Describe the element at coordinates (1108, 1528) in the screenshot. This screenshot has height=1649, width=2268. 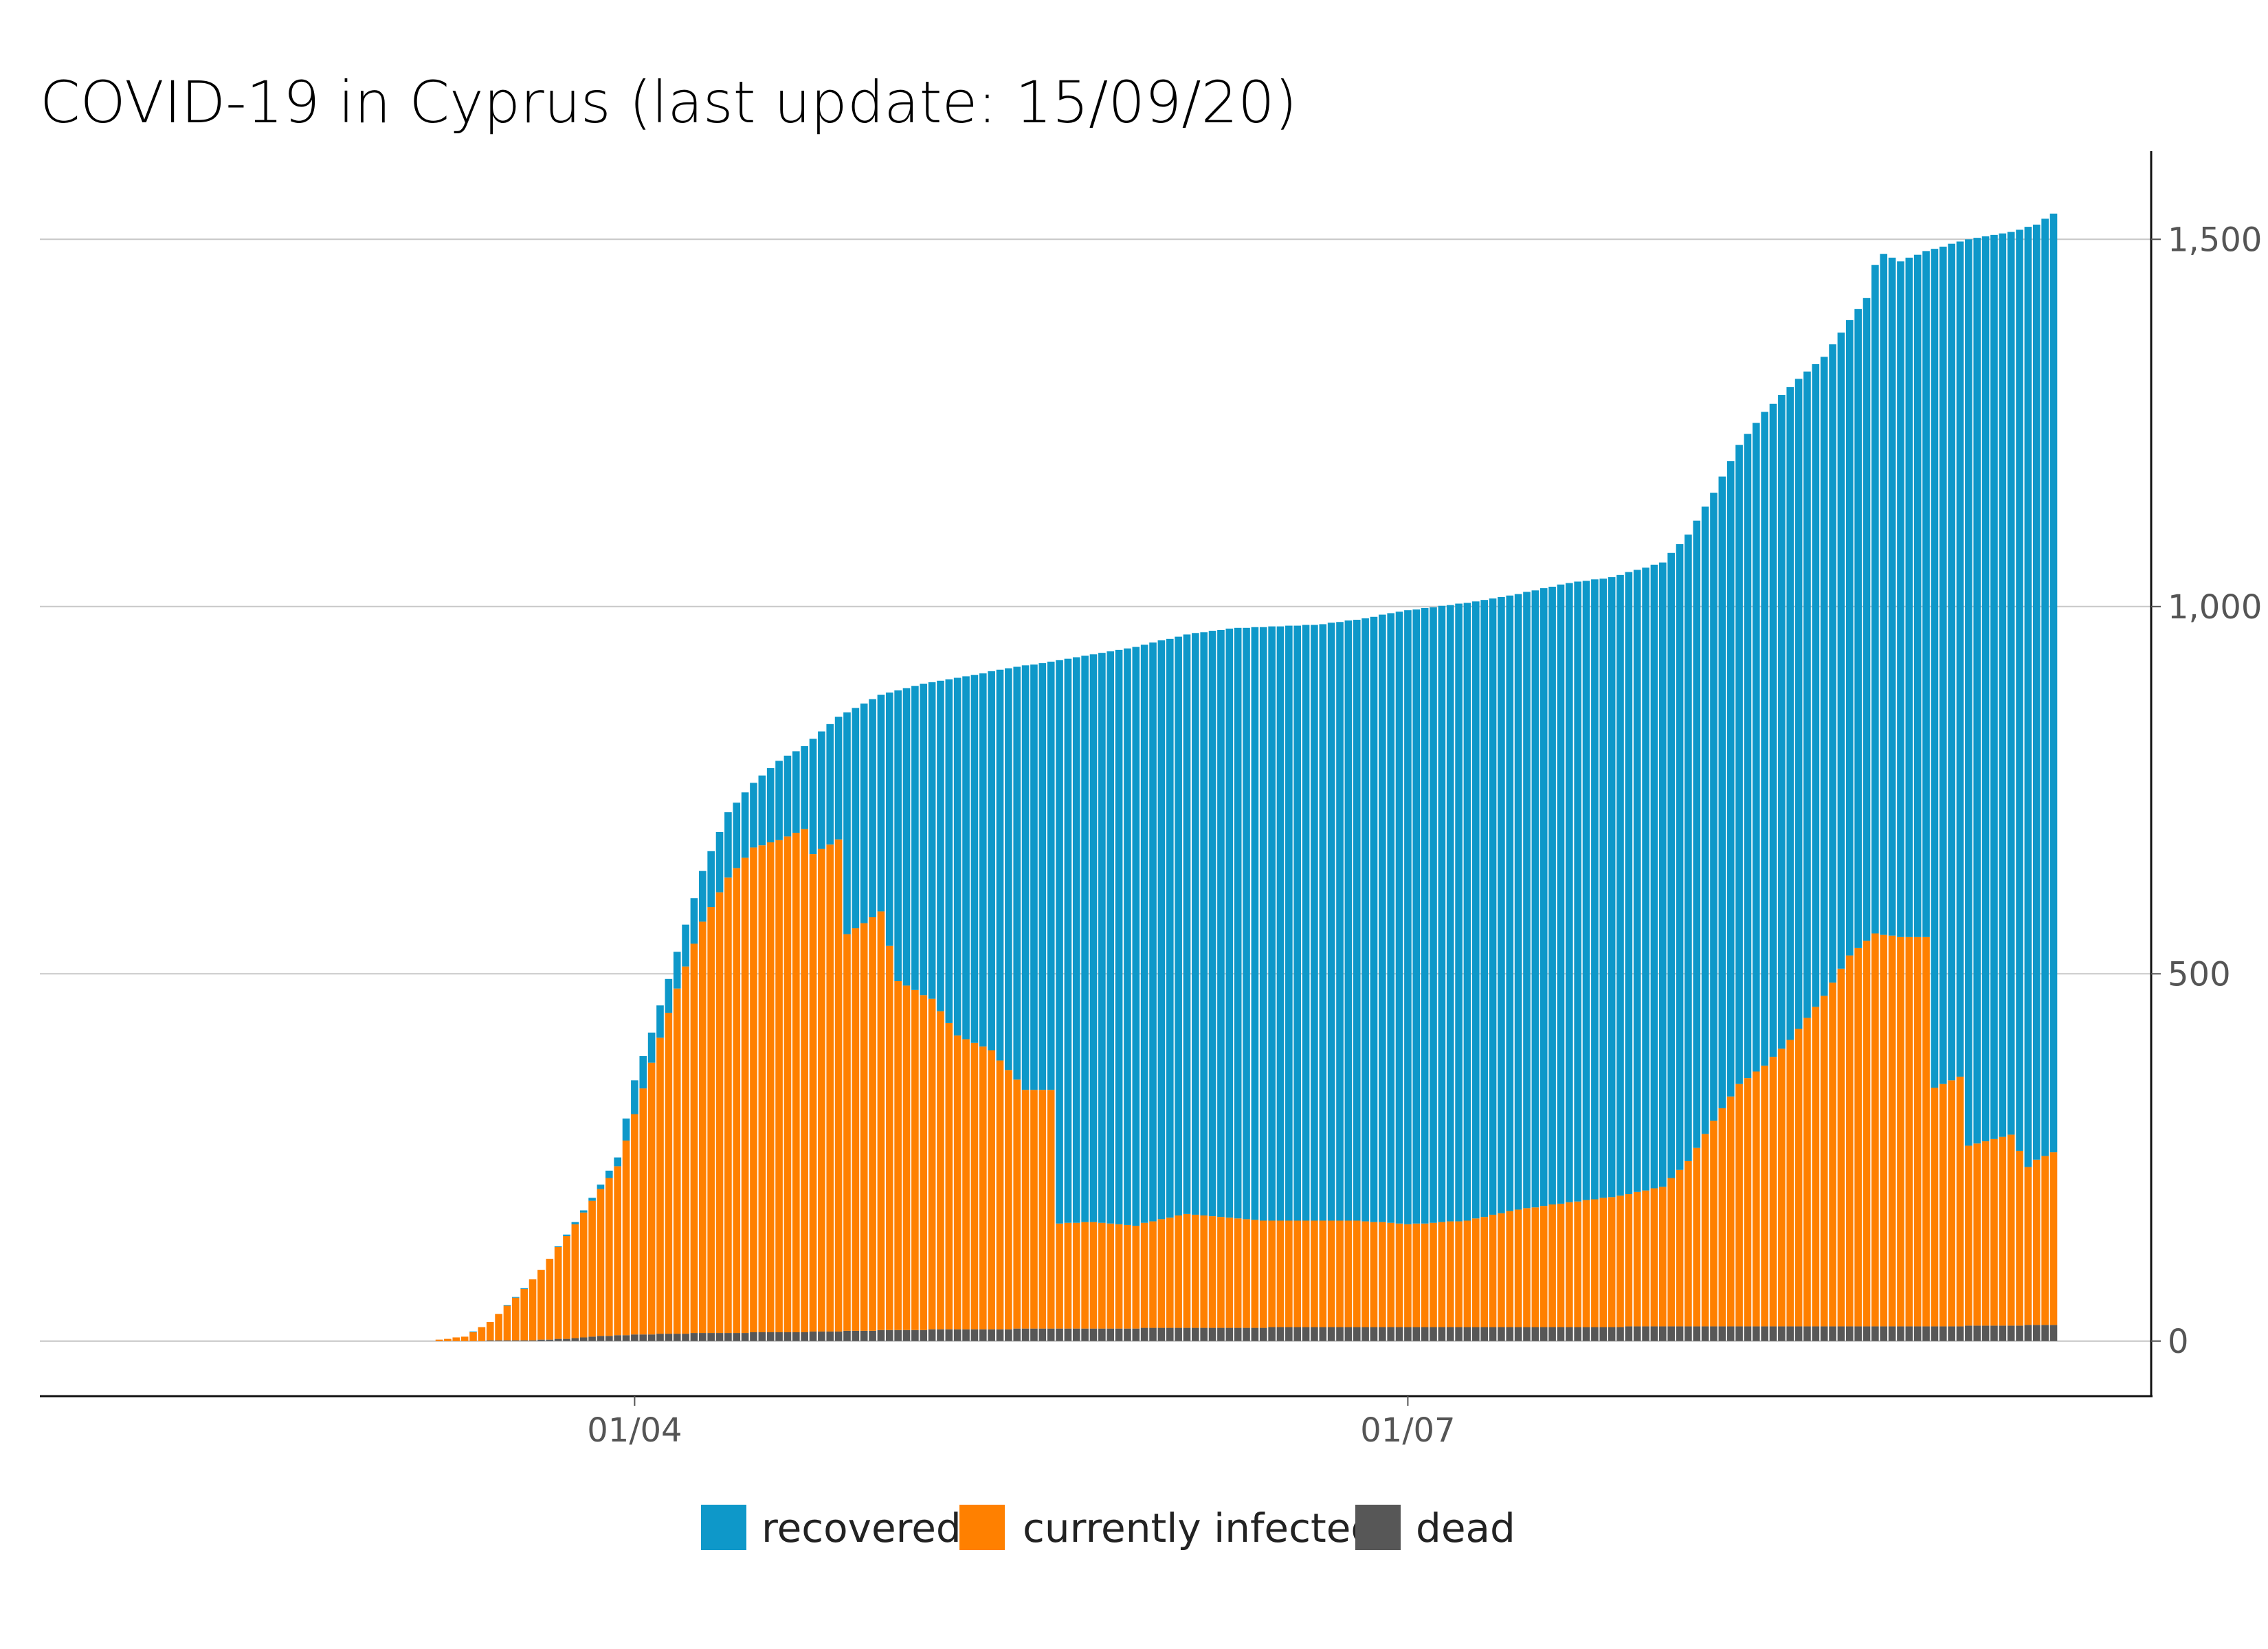
I see `legend: recovered currently infected dead` at that location.